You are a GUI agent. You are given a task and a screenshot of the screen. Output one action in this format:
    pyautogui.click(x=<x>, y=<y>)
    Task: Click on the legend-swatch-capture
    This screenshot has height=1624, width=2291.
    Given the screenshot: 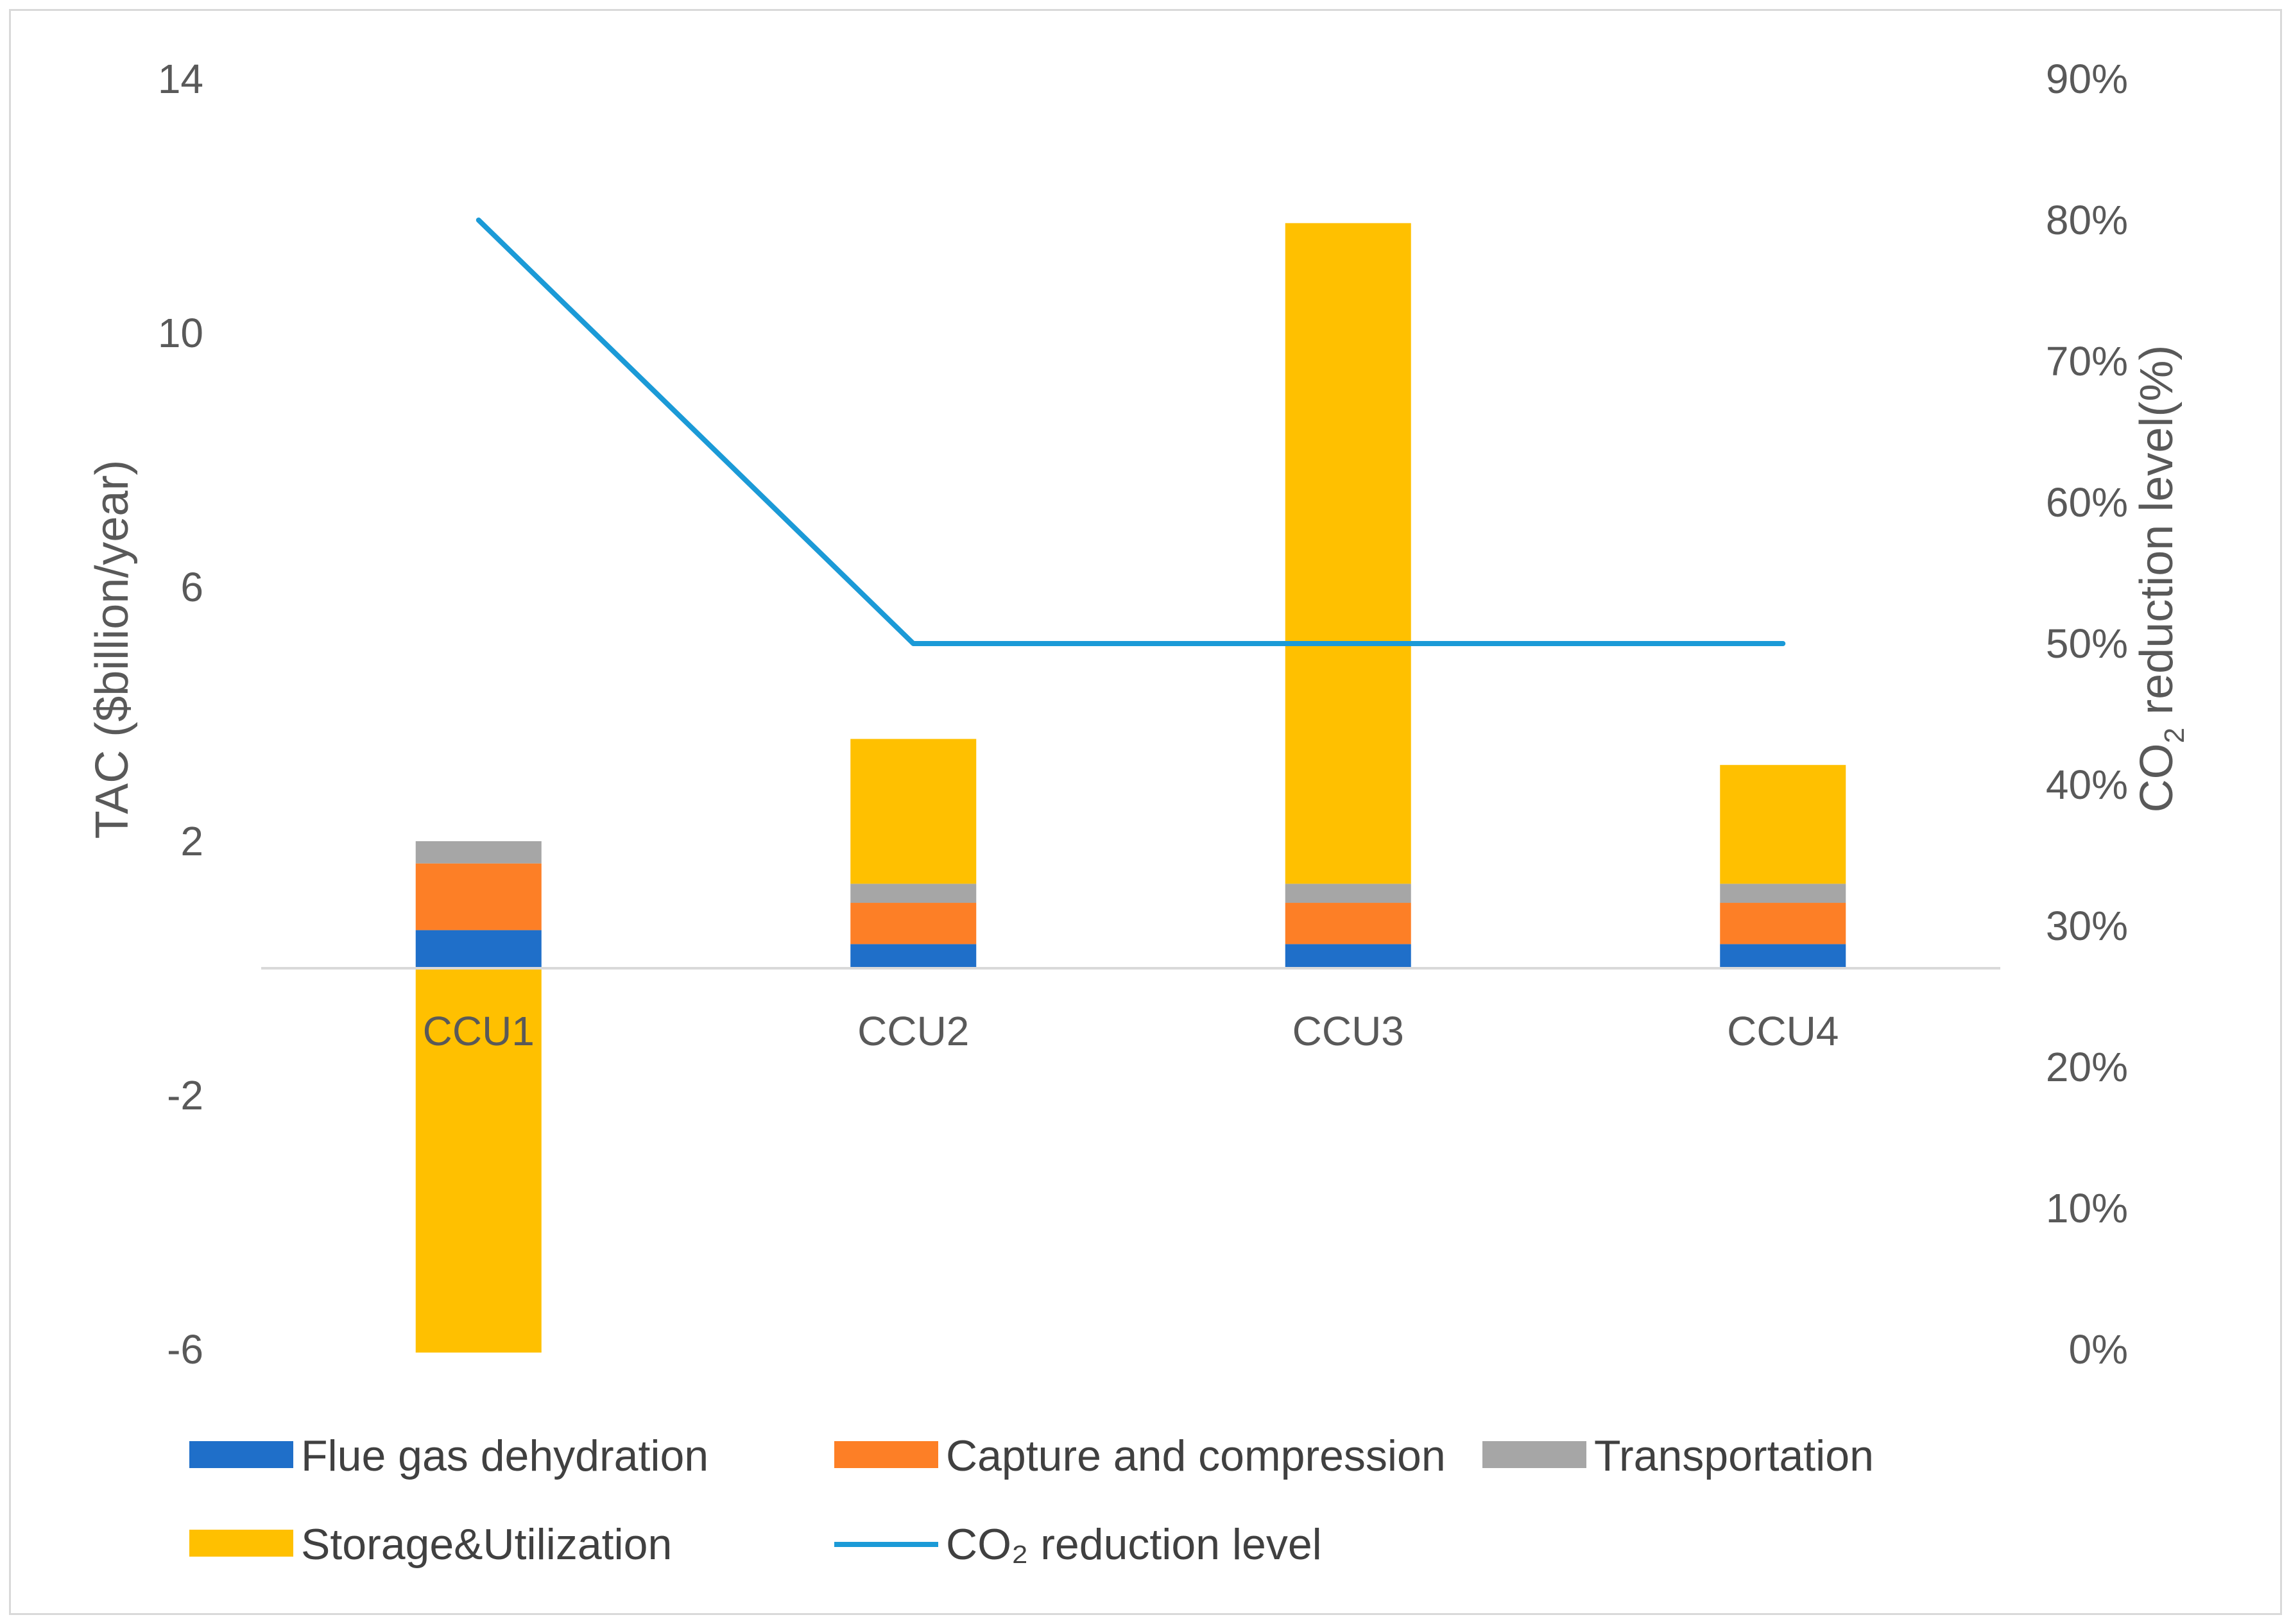 What is the action you would take?
    pyautogui.click(x=886, y=1455)
    